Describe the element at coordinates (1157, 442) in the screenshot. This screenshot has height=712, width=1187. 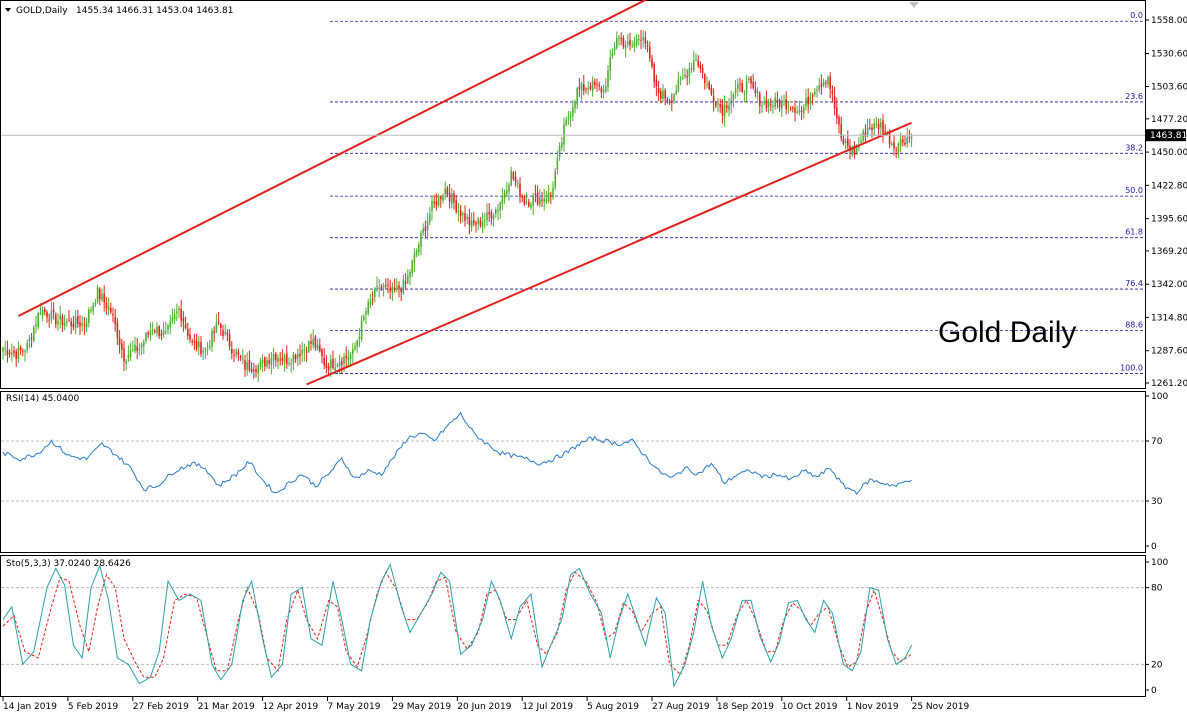
I see `rsi-tick-label: 70` at that location.